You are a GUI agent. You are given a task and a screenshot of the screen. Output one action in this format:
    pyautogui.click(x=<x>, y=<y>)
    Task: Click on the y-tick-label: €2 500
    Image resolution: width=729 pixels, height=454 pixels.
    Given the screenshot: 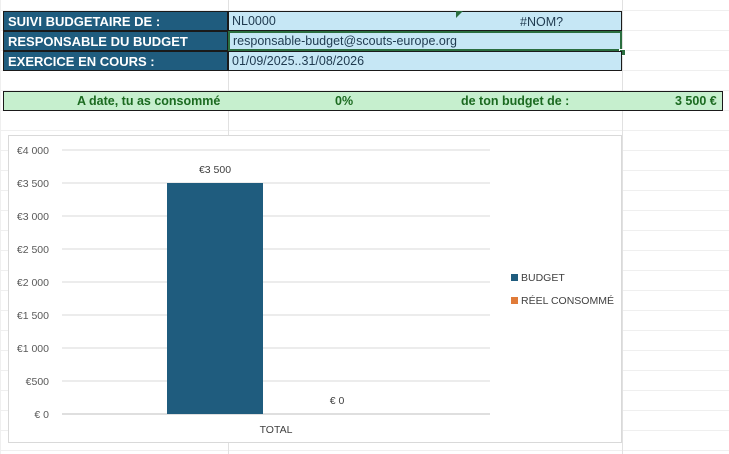 What is the action you would take?
    pyautogui.click(x=33, y=250)
    